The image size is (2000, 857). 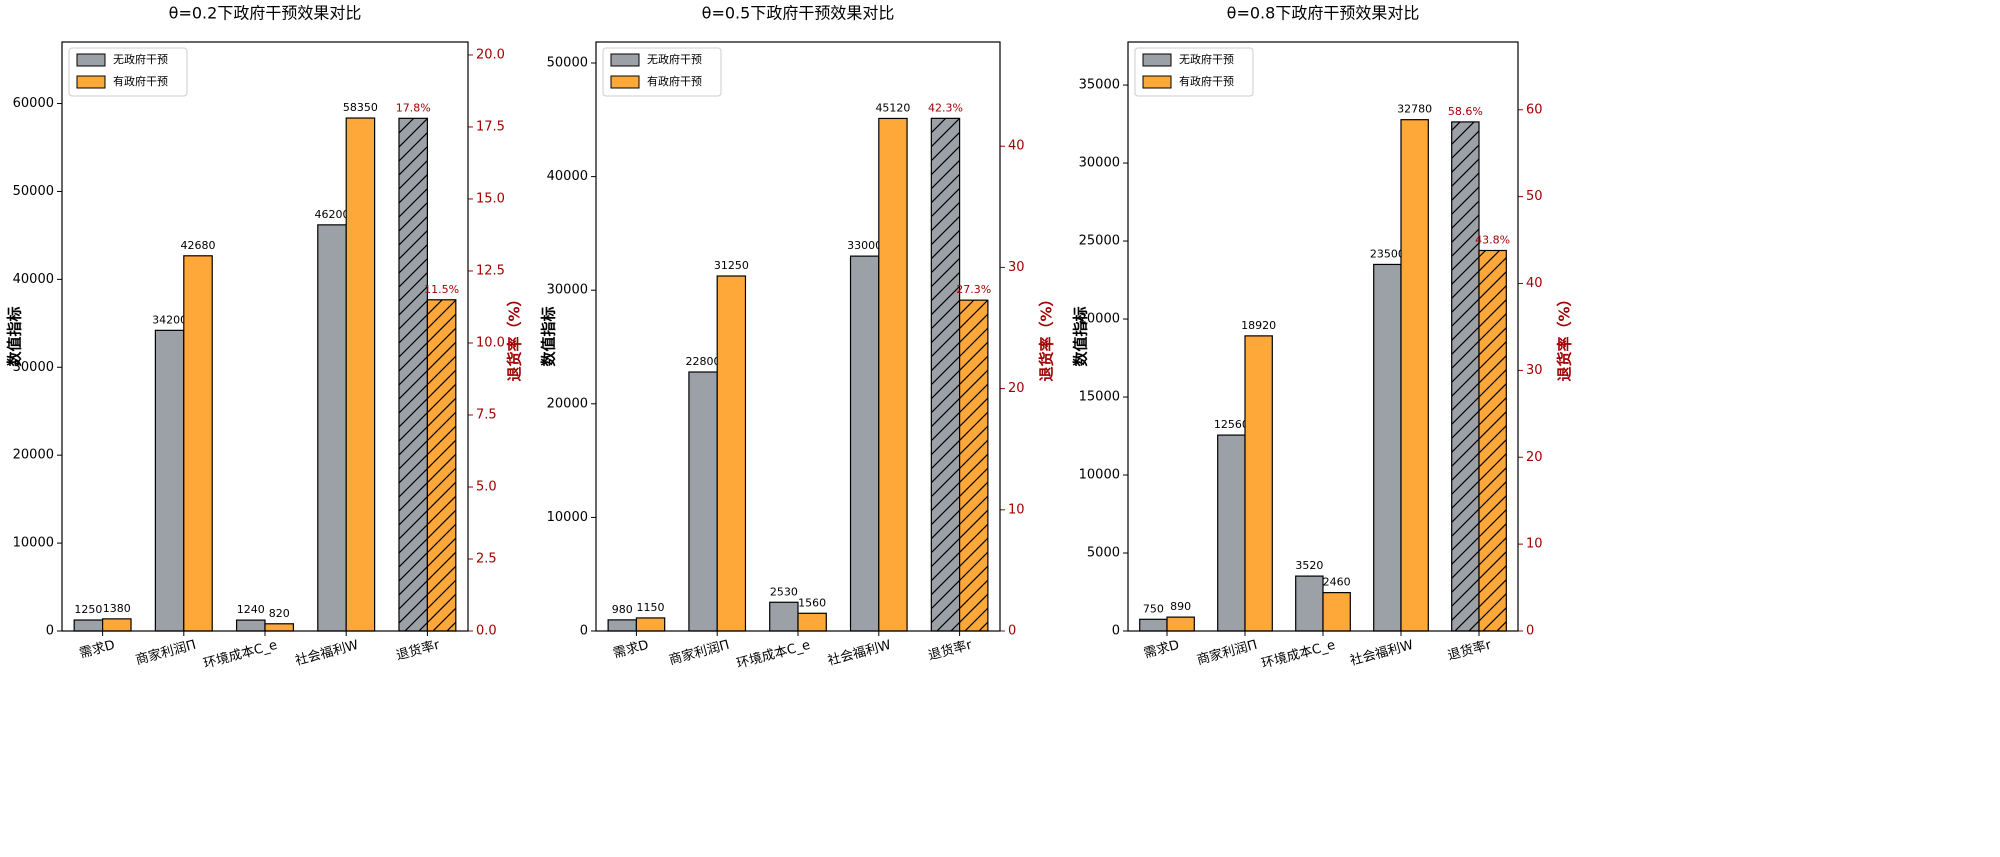 I want to click on y2-tick-label: 30, so click(x=1016, y=267).